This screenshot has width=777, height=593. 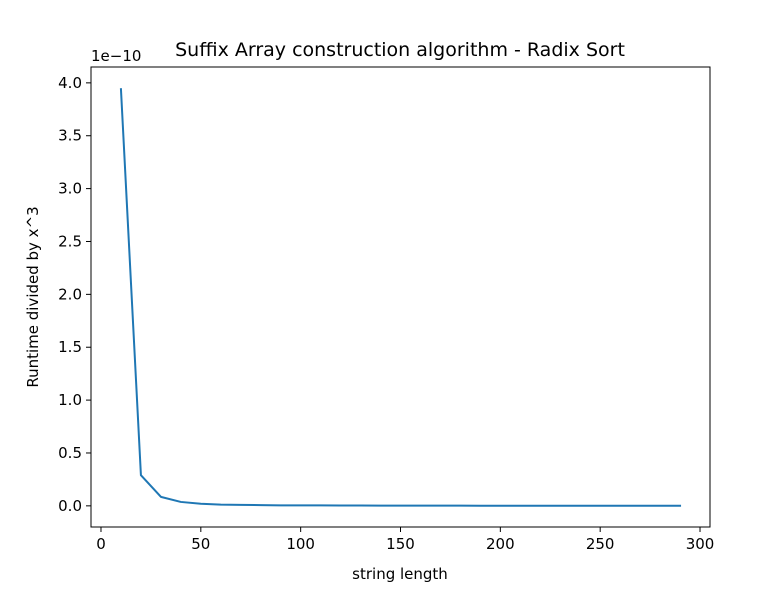 I want to click on x-axis: 0 50 100 150 200 250 300, so click(x=405, y=540).